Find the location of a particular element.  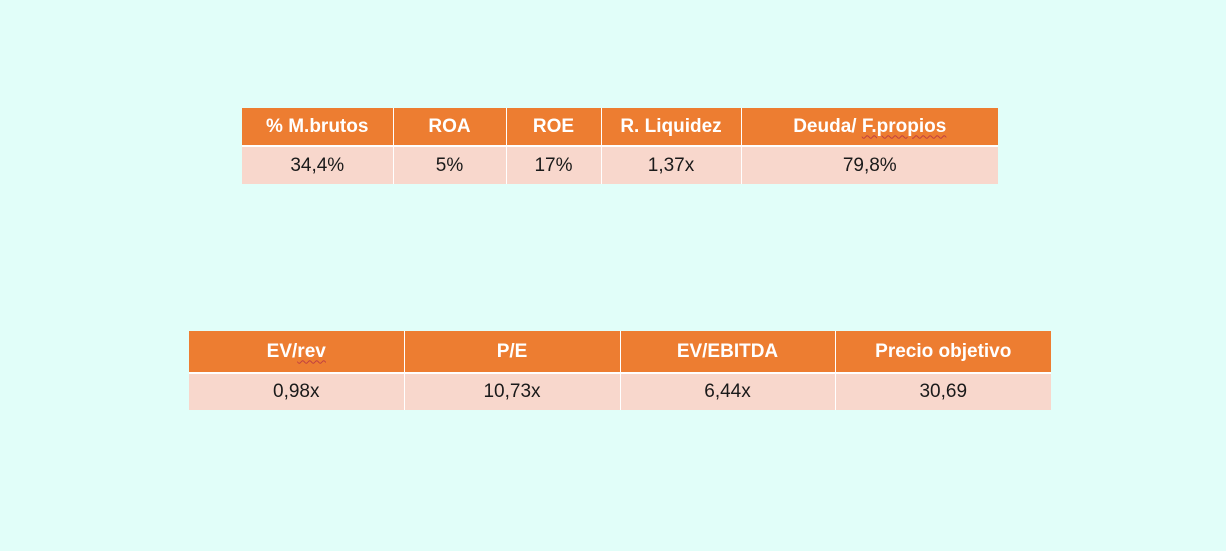

header-cell-ev-rev: EV/rev is located at coordinates (297, 352).